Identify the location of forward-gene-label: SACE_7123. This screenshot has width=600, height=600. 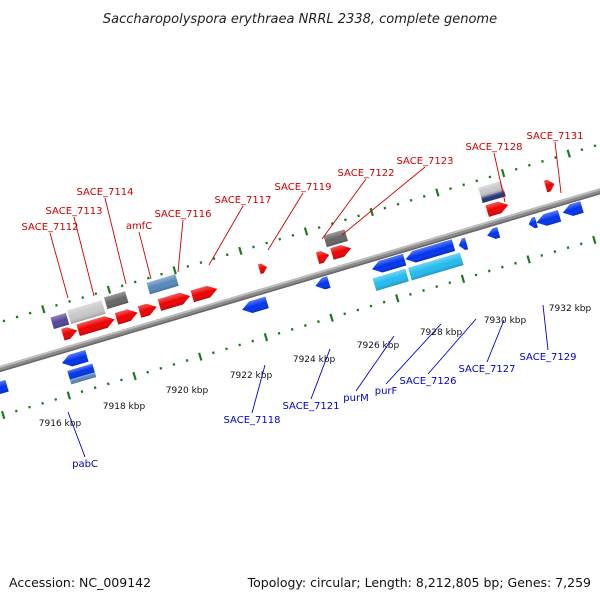
(425, 161).